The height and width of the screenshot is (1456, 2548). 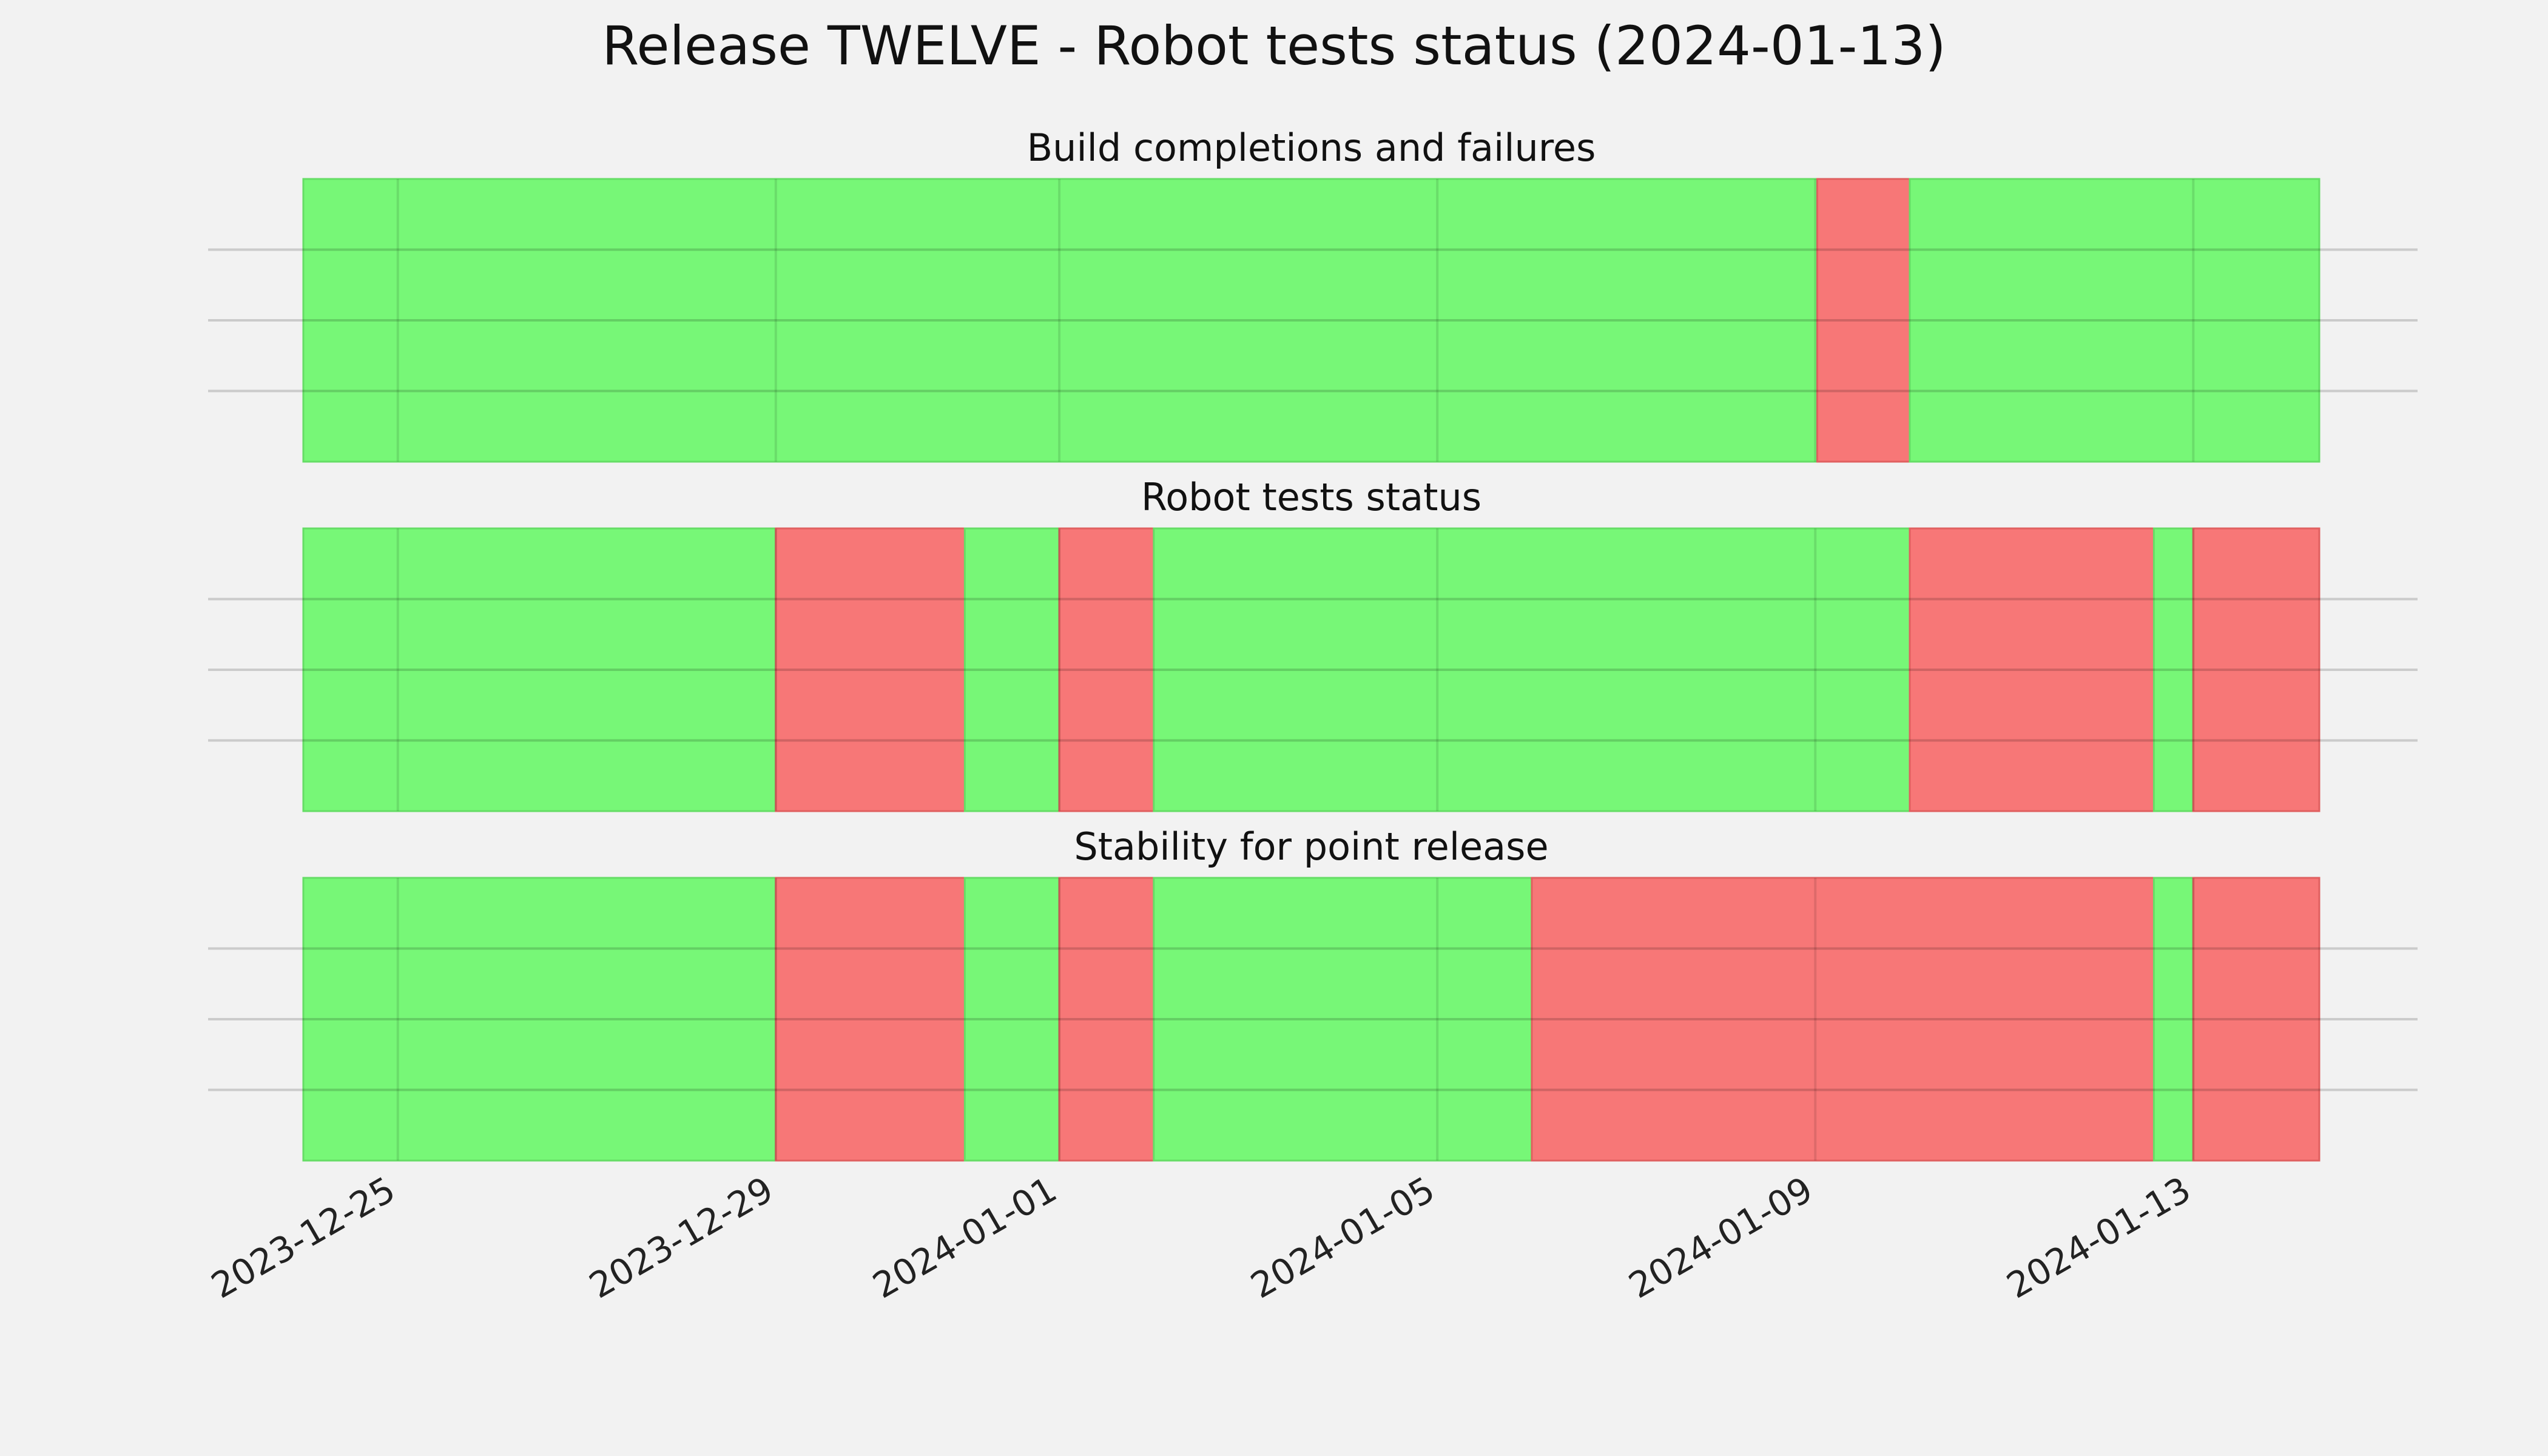 I want to click on panel-title: Robot tests status, so click(x=1311, y=497).